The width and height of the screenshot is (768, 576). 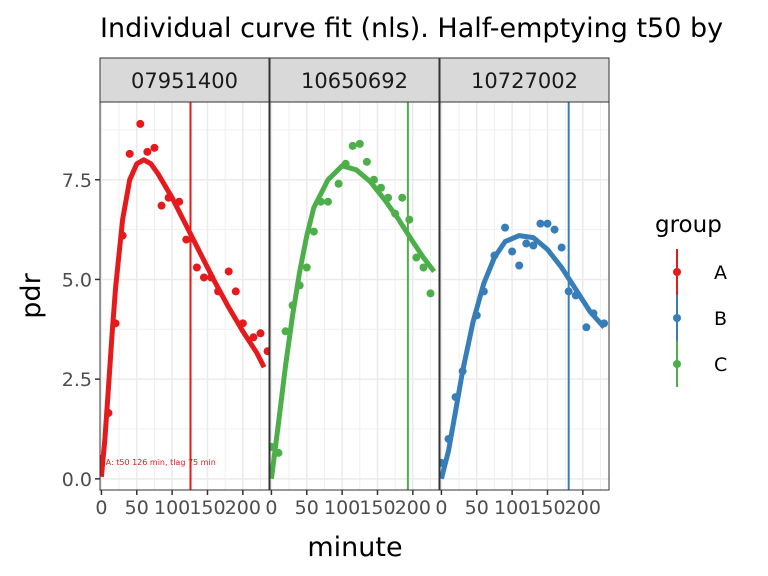 I want to click on legend-label: B, so click(x=720, y=319).